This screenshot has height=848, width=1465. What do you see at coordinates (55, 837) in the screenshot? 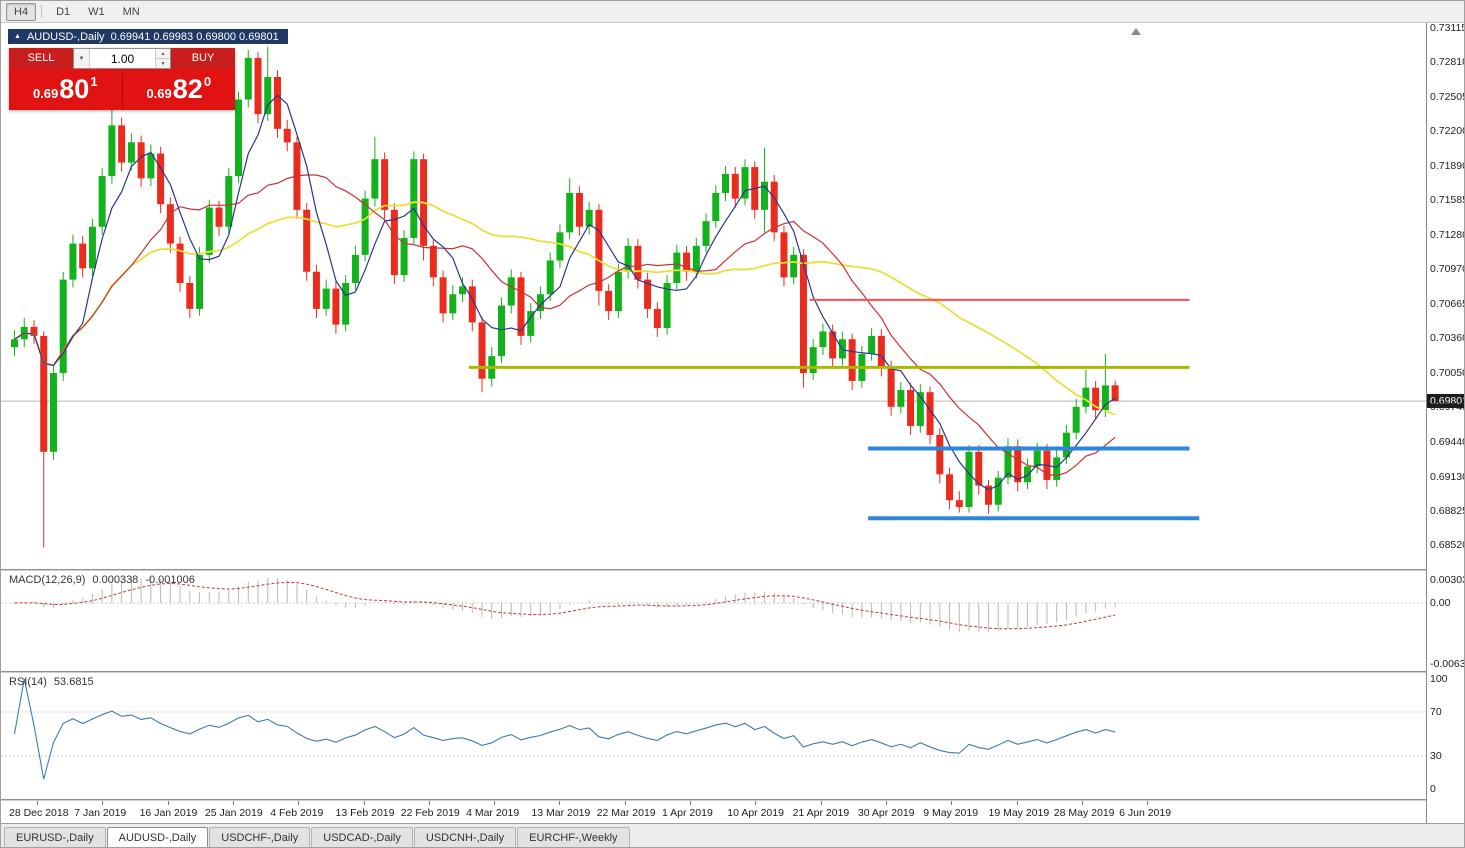
I see `tab-eurusd-daily: EURUSD-,Daily` at bounding box center [55, 837].